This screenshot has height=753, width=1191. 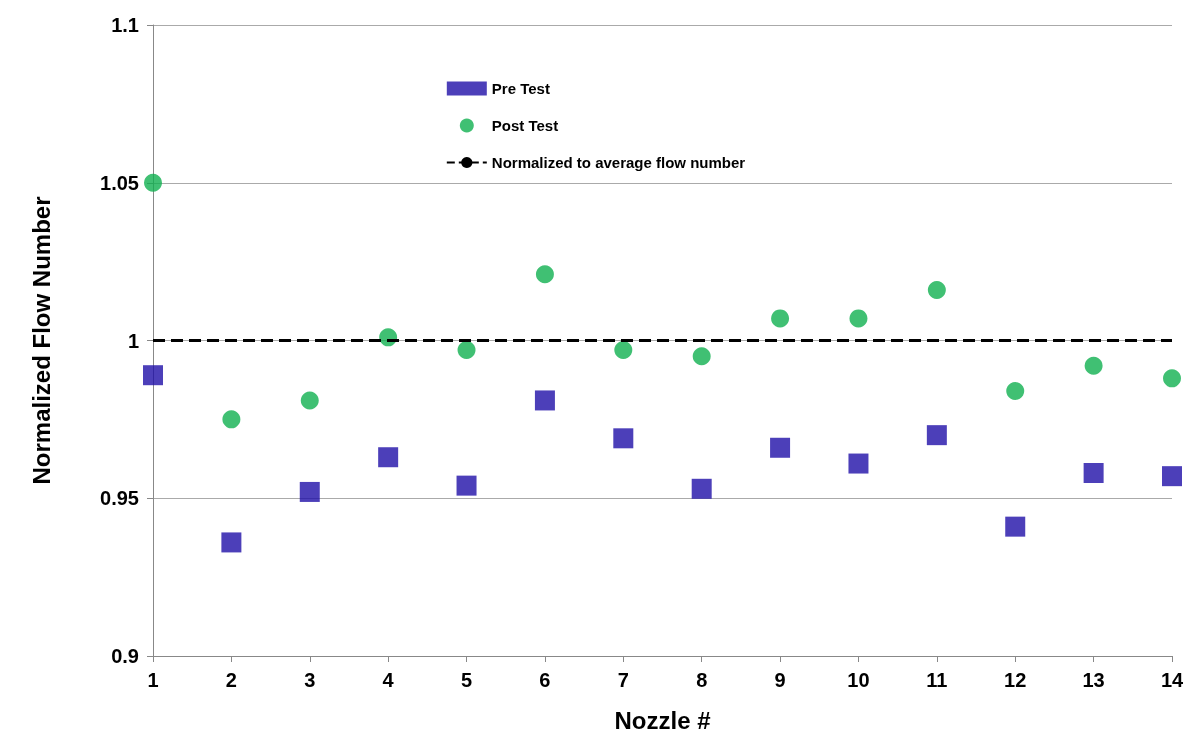 What do you see at coordinates (125, 656) in the screenshot?
I see `y-tick-label: 0.9` at bounding box center [125, 656].